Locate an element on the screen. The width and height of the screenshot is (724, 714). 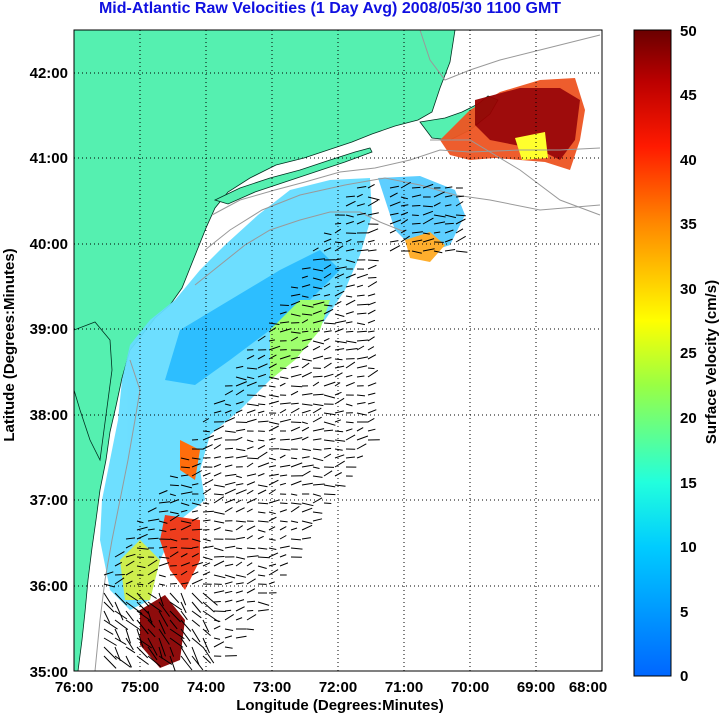
y-axis-label: Latitude (Degrees:Minutes) is located at coordinates (9, 344).